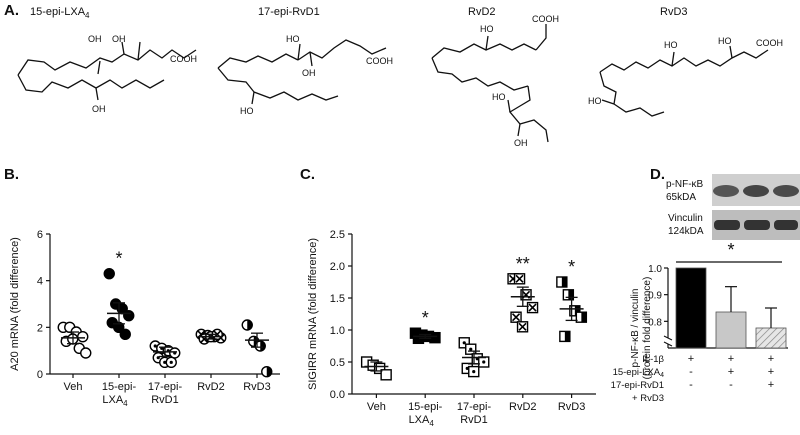  I want to click on y-tick-label: 0, so click(40, 375).